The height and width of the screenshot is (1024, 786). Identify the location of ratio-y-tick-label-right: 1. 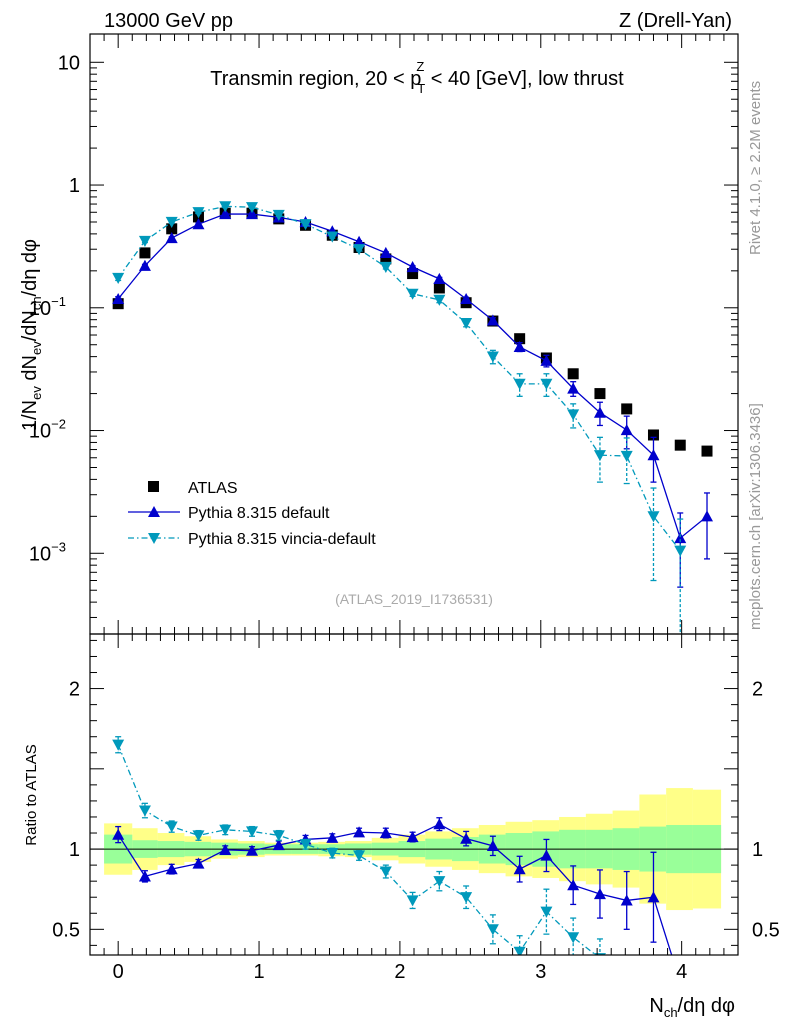
(757, 850).